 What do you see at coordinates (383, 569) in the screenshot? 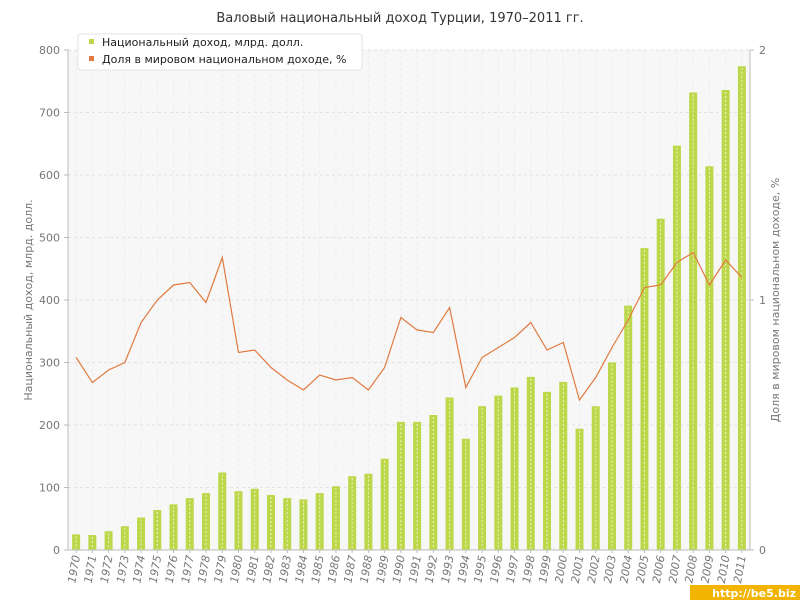
I see `x-tick-label: 1989` at bounding box center [383, 569].